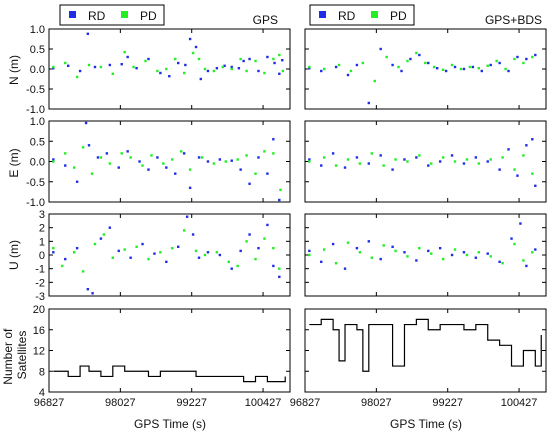  Describe the element at coordinates (305, 403) in the screenshot. I see `x-tick-label: 96827` at that location.